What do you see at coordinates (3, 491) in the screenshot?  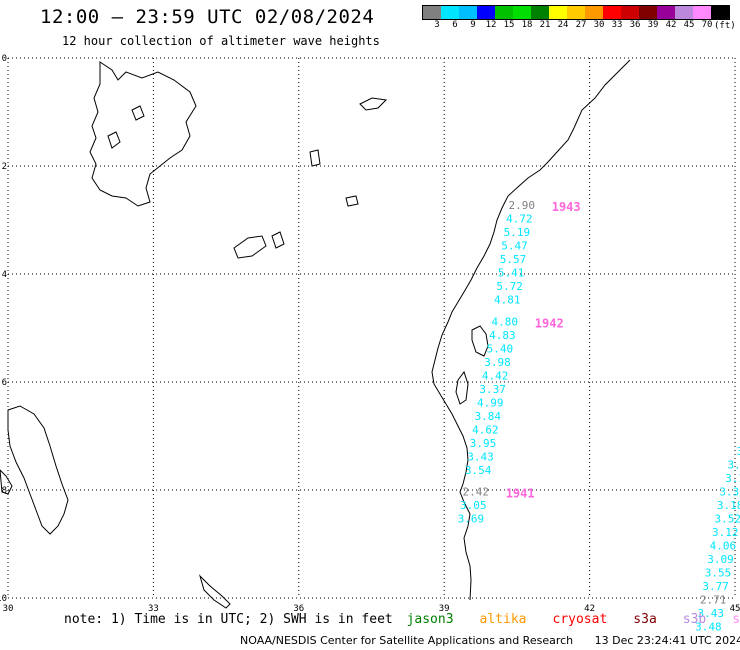 I see `y-tick-label: -8` at bounding box center [3, 491].